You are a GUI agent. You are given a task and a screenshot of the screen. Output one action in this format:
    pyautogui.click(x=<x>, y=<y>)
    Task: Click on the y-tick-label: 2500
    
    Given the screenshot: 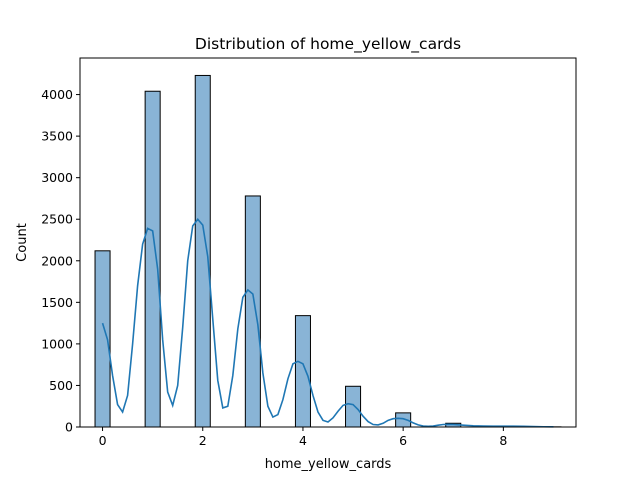 What is the action you would take?
    pyautogui.click(x=57, y=219)
    